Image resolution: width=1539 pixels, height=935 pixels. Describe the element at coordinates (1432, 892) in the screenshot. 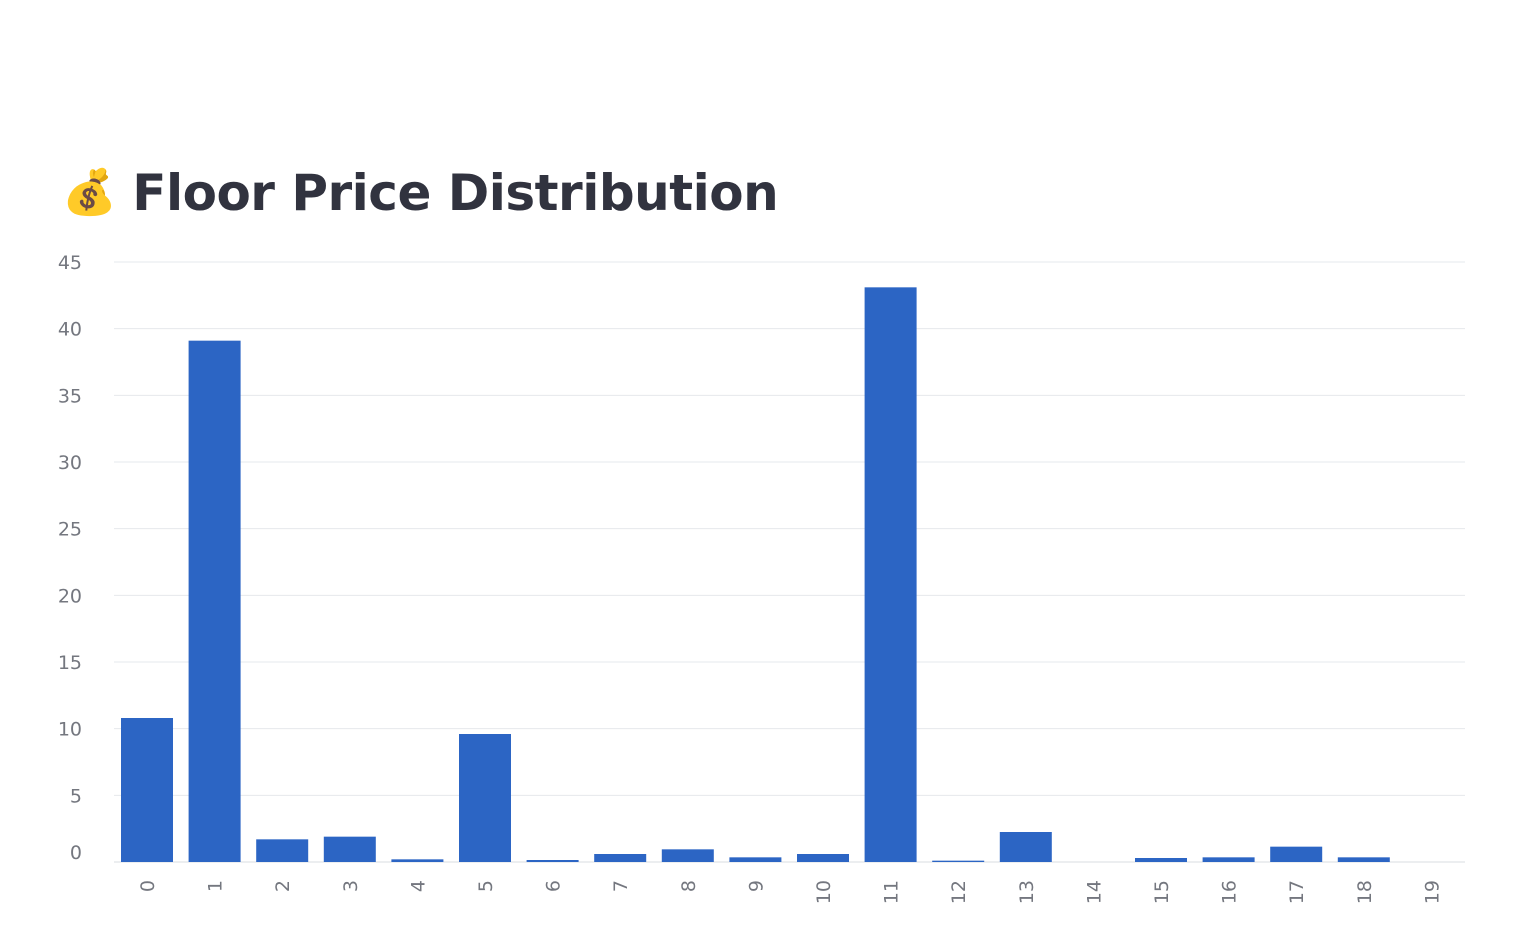

I see `x-tick-label: 19` at that location.